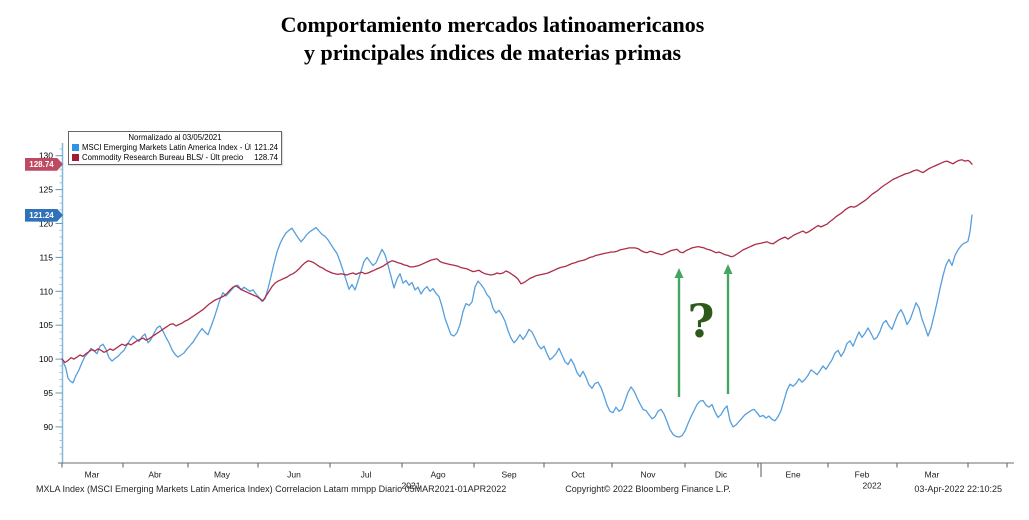 The image size is (1029, 520). What do you see at coordinates (46, 257) in the screenshot?
I see `y-axis-label-115: 115` at bounding box center [46, 257].